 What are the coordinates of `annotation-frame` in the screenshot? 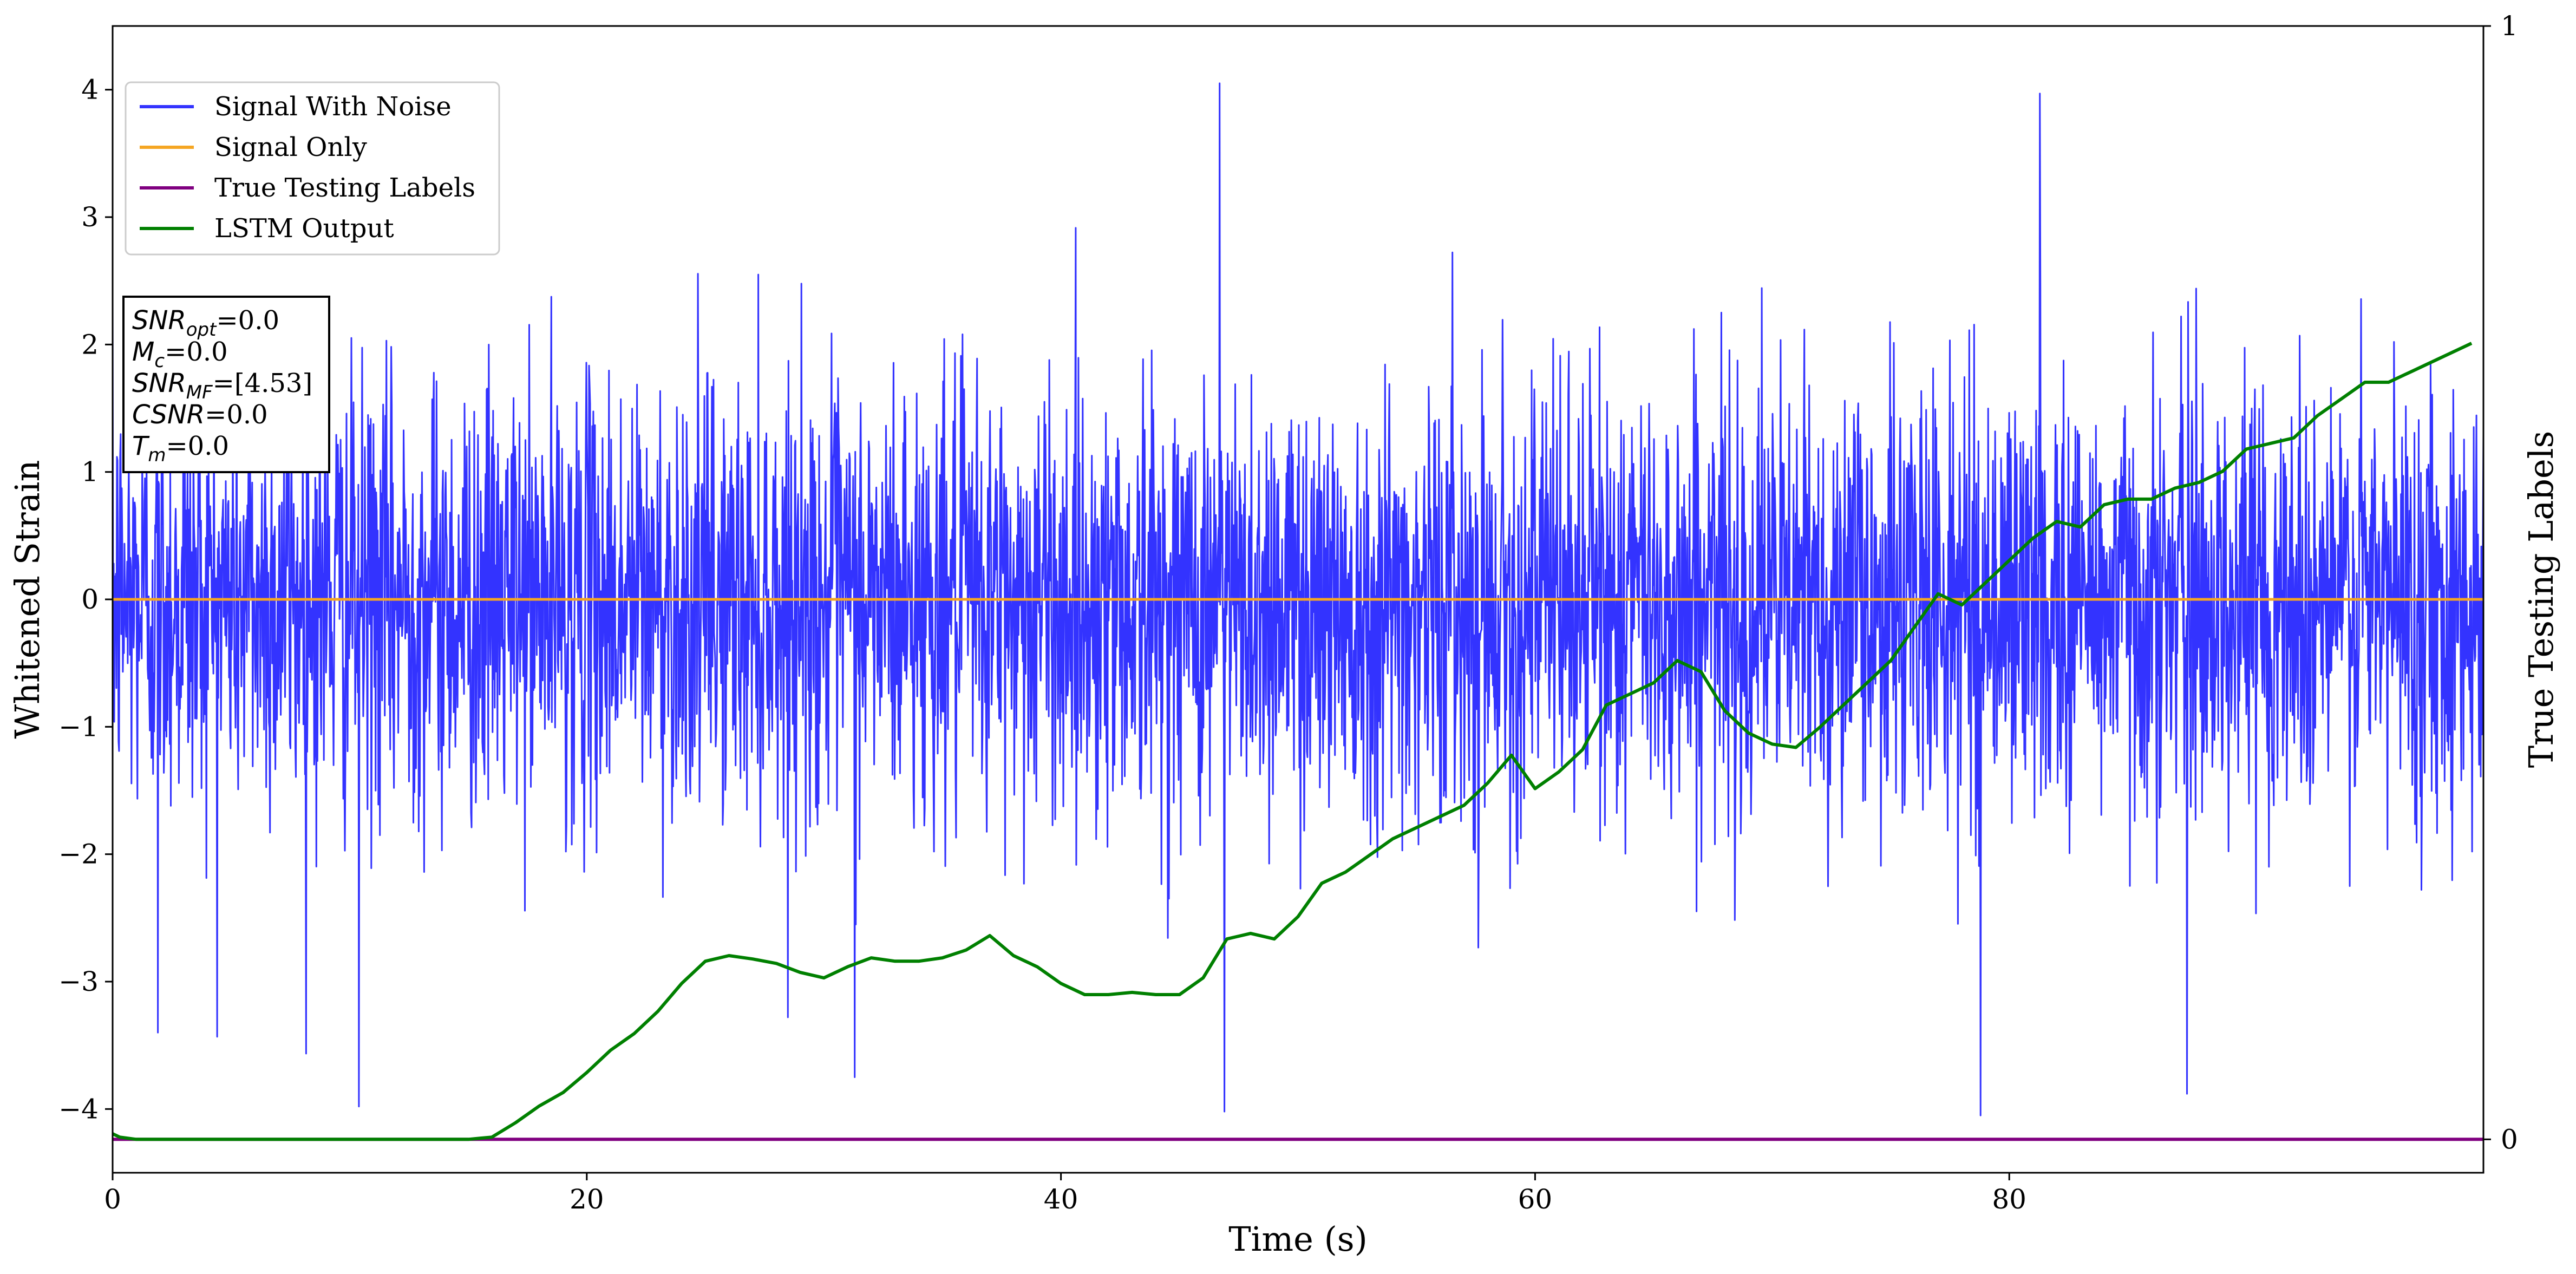 It's located at (226, 384).